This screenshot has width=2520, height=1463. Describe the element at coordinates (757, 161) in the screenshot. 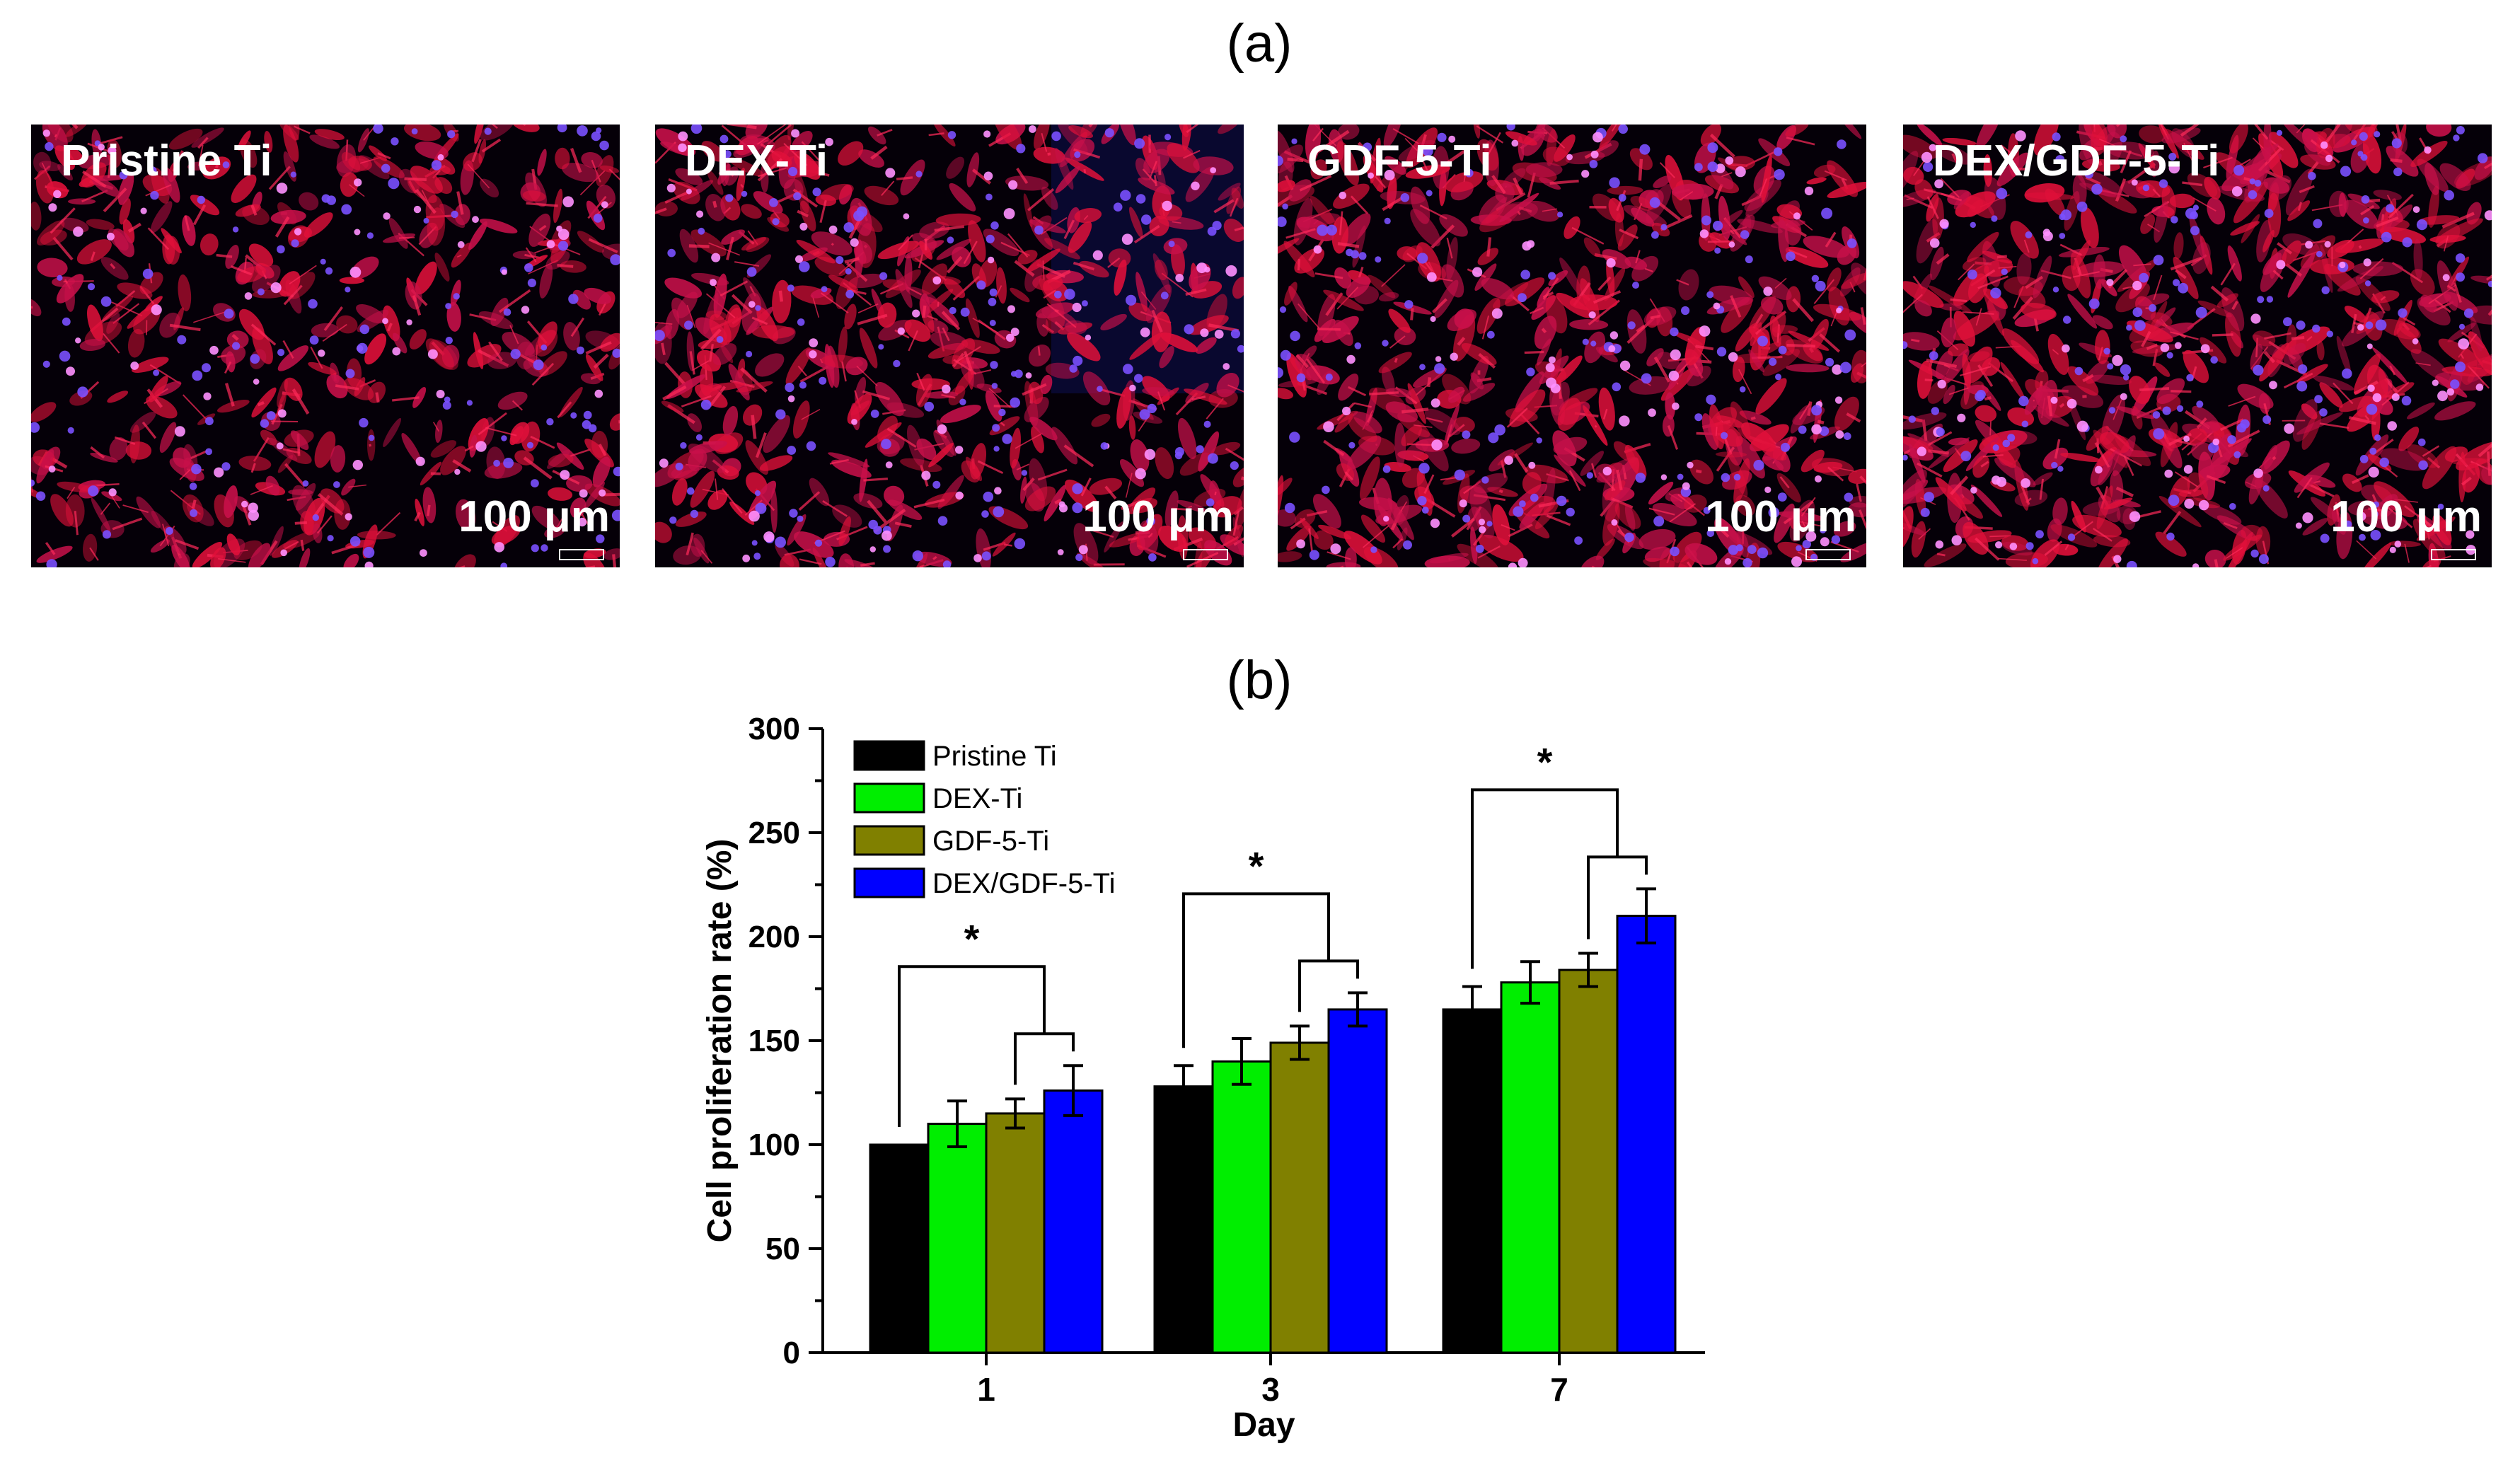

I see `micrograph-label: DEX-Ti` at that location.